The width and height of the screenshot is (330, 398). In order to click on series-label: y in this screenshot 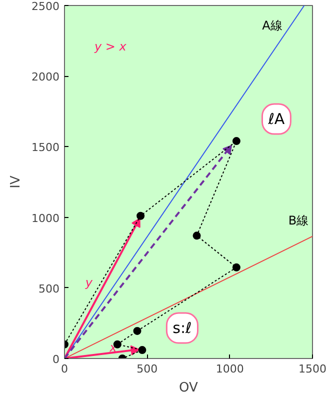, I will do `click(89, 283)`.